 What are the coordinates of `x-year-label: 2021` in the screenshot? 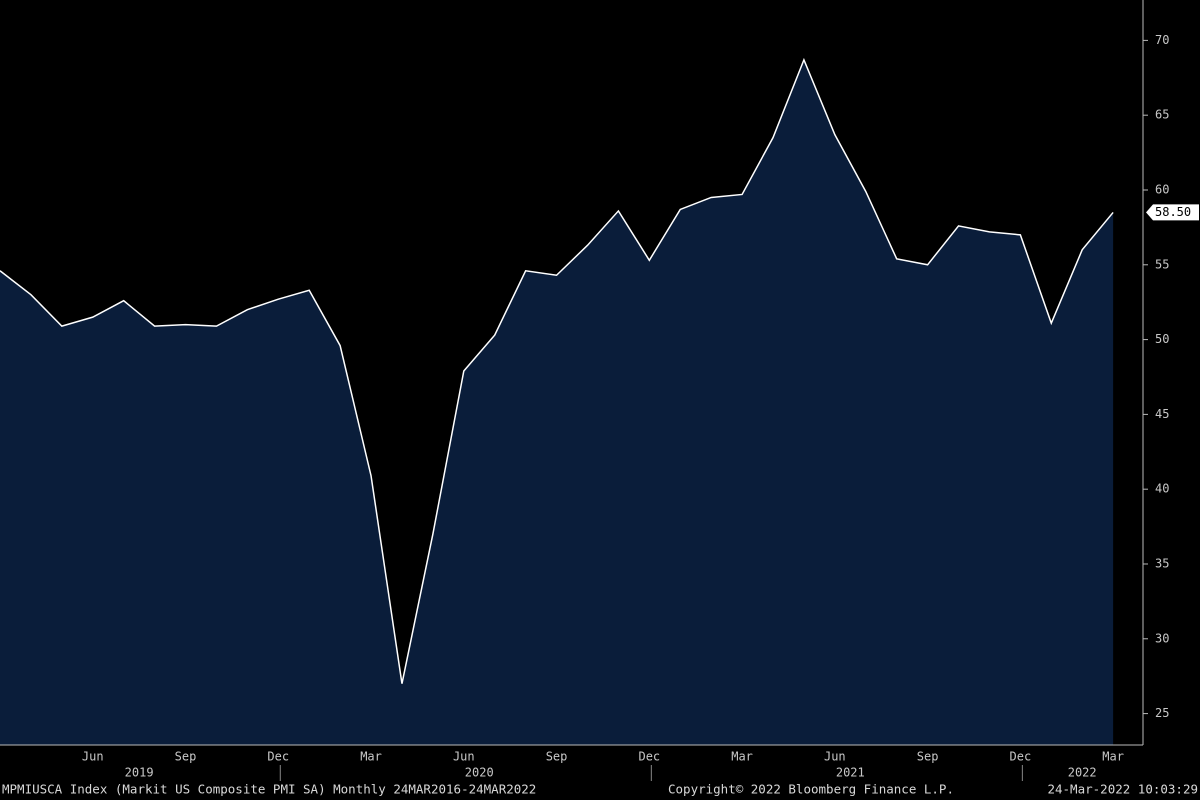 It's located at (850, 773).